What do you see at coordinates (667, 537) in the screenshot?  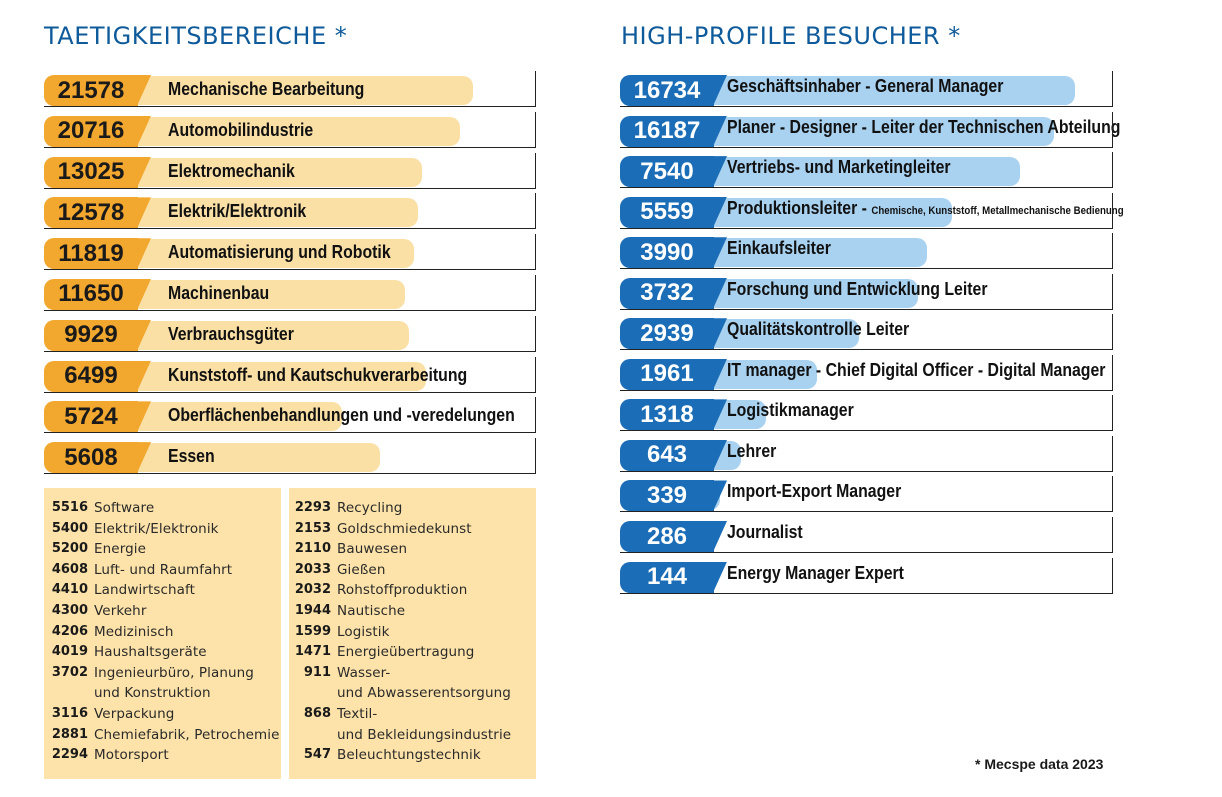 I see `value-badge: 286` at bounding box center [667, 537].